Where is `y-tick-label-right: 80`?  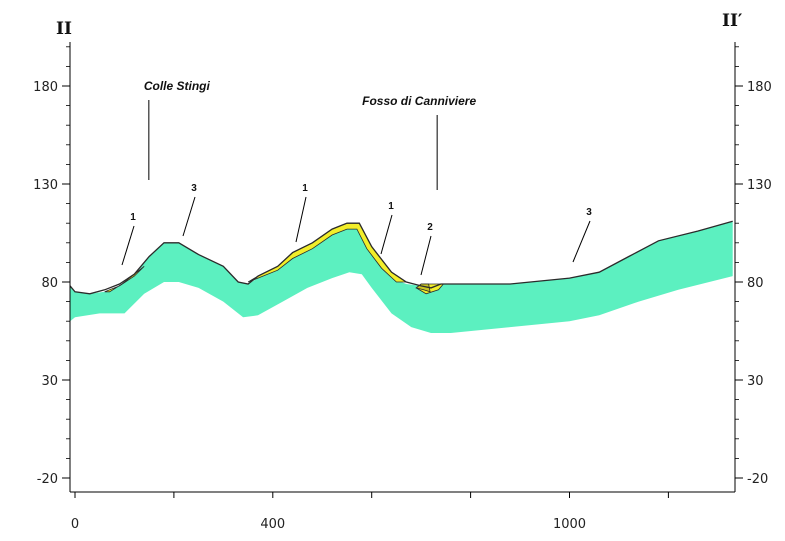
y-tick-label-right: 80 is located at coordinates (755, 283).